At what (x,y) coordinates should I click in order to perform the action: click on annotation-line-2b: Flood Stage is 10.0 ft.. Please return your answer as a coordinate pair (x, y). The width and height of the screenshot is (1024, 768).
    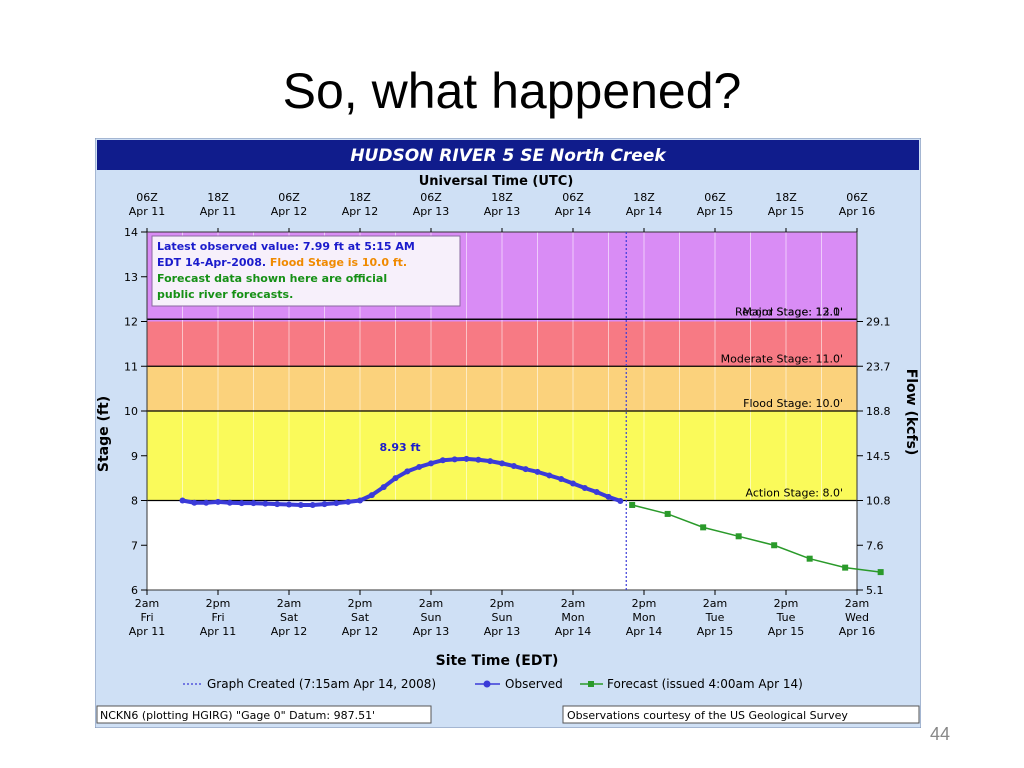
    Looking at the image, I should click on (338, 262).